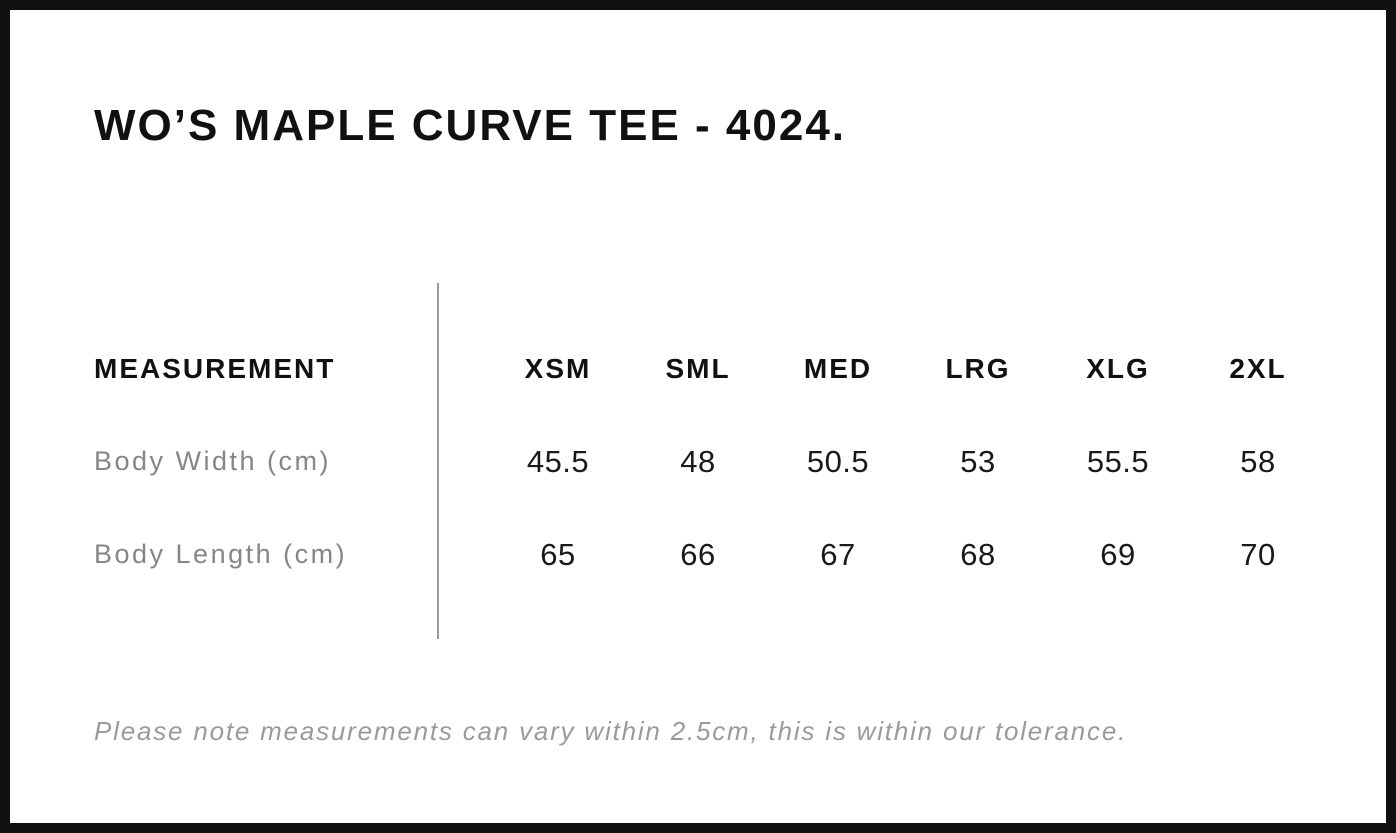 Image resolution: width=1396 pixels, height=833 pixels. Describe the element at coordinates (213, 461) in the screenshot. I see `row-label-body-width: Body Width (cm)` at that location.